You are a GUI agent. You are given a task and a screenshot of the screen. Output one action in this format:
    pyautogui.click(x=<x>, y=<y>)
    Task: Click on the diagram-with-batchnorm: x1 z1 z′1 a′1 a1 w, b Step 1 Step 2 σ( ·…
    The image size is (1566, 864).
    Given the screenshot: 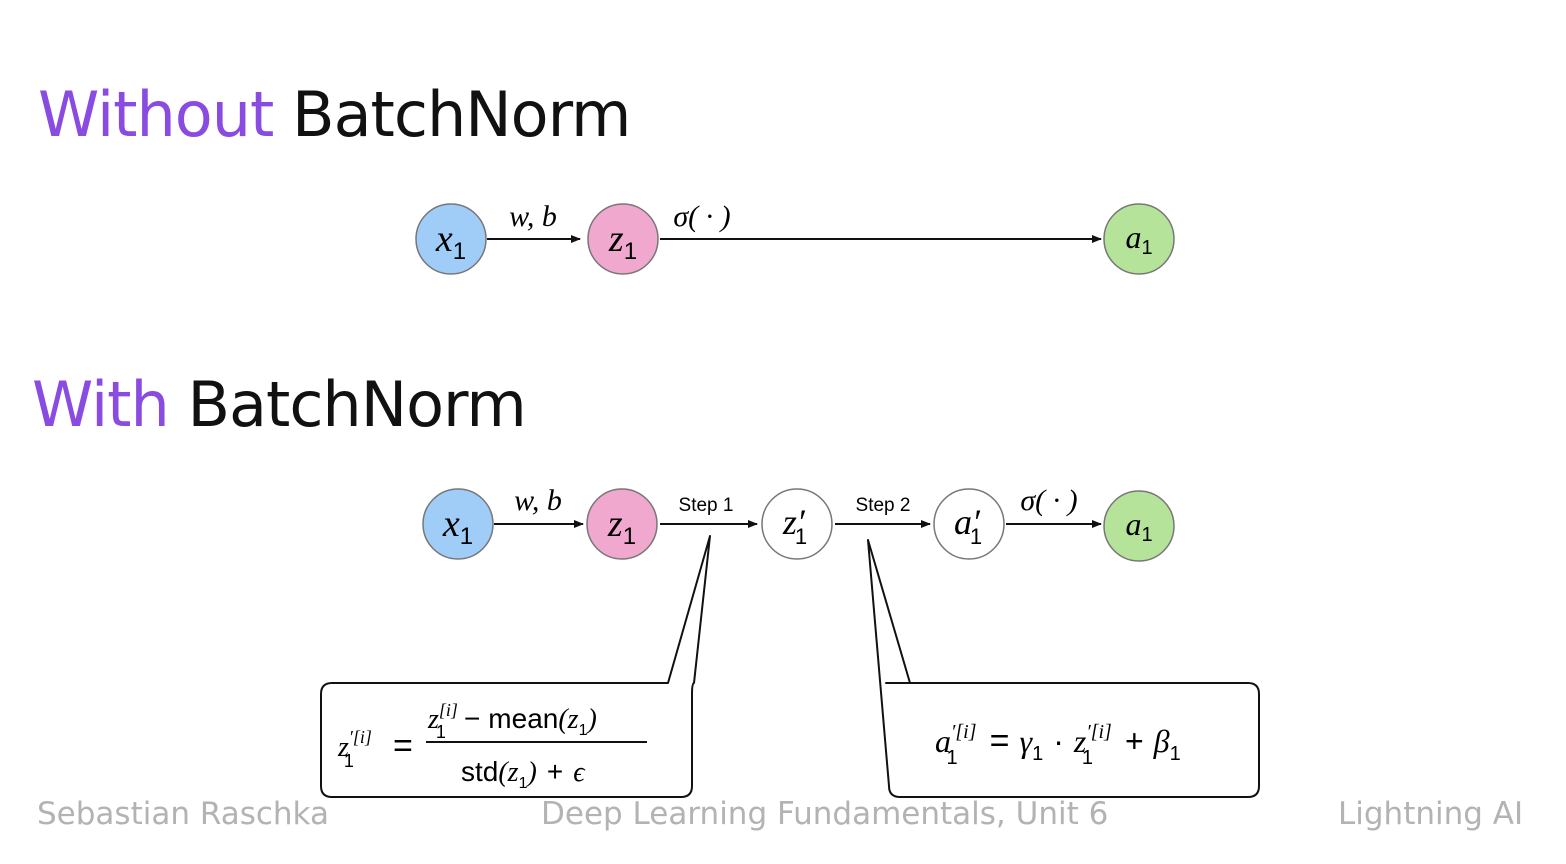 What is the action you would take?
    pyautogui.click(x=798, y=523)
    